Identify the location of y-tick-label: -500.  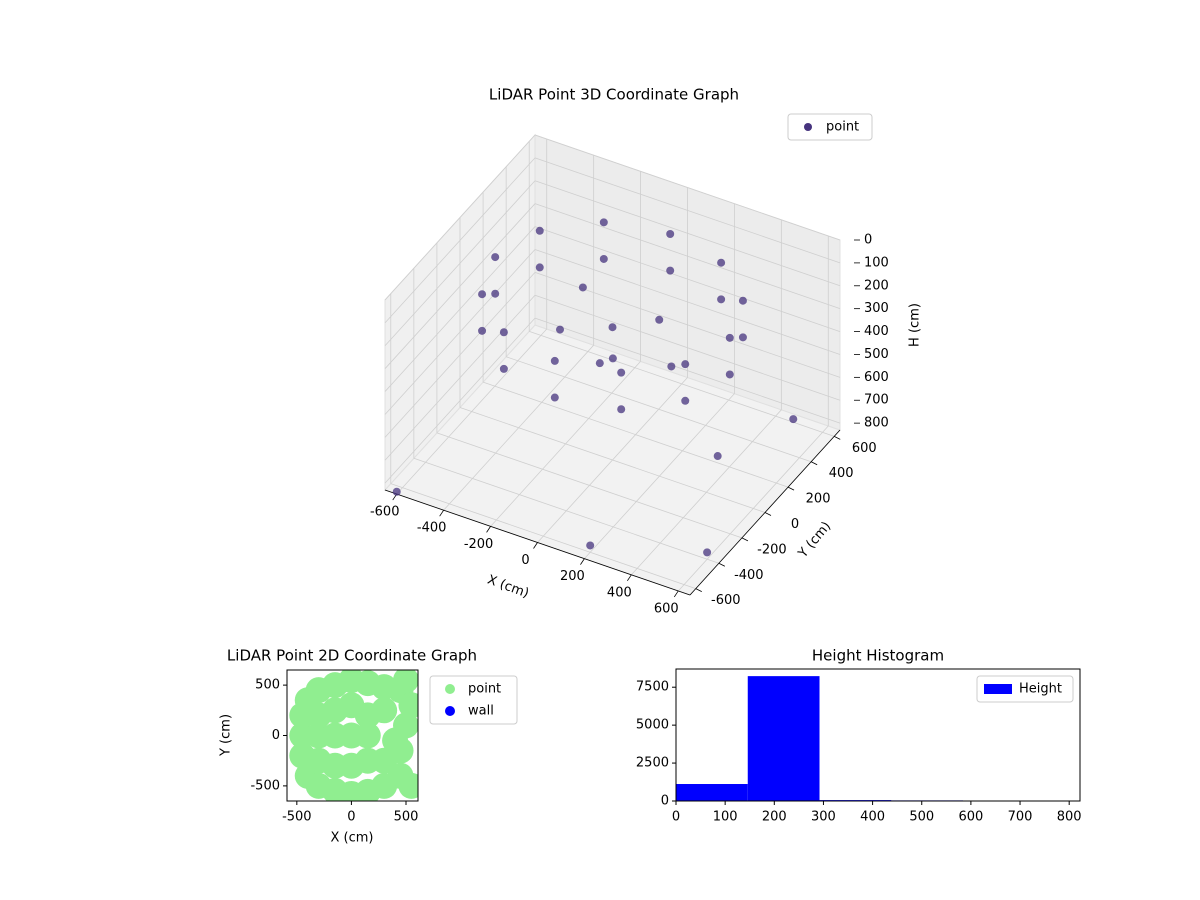
(265, 785).